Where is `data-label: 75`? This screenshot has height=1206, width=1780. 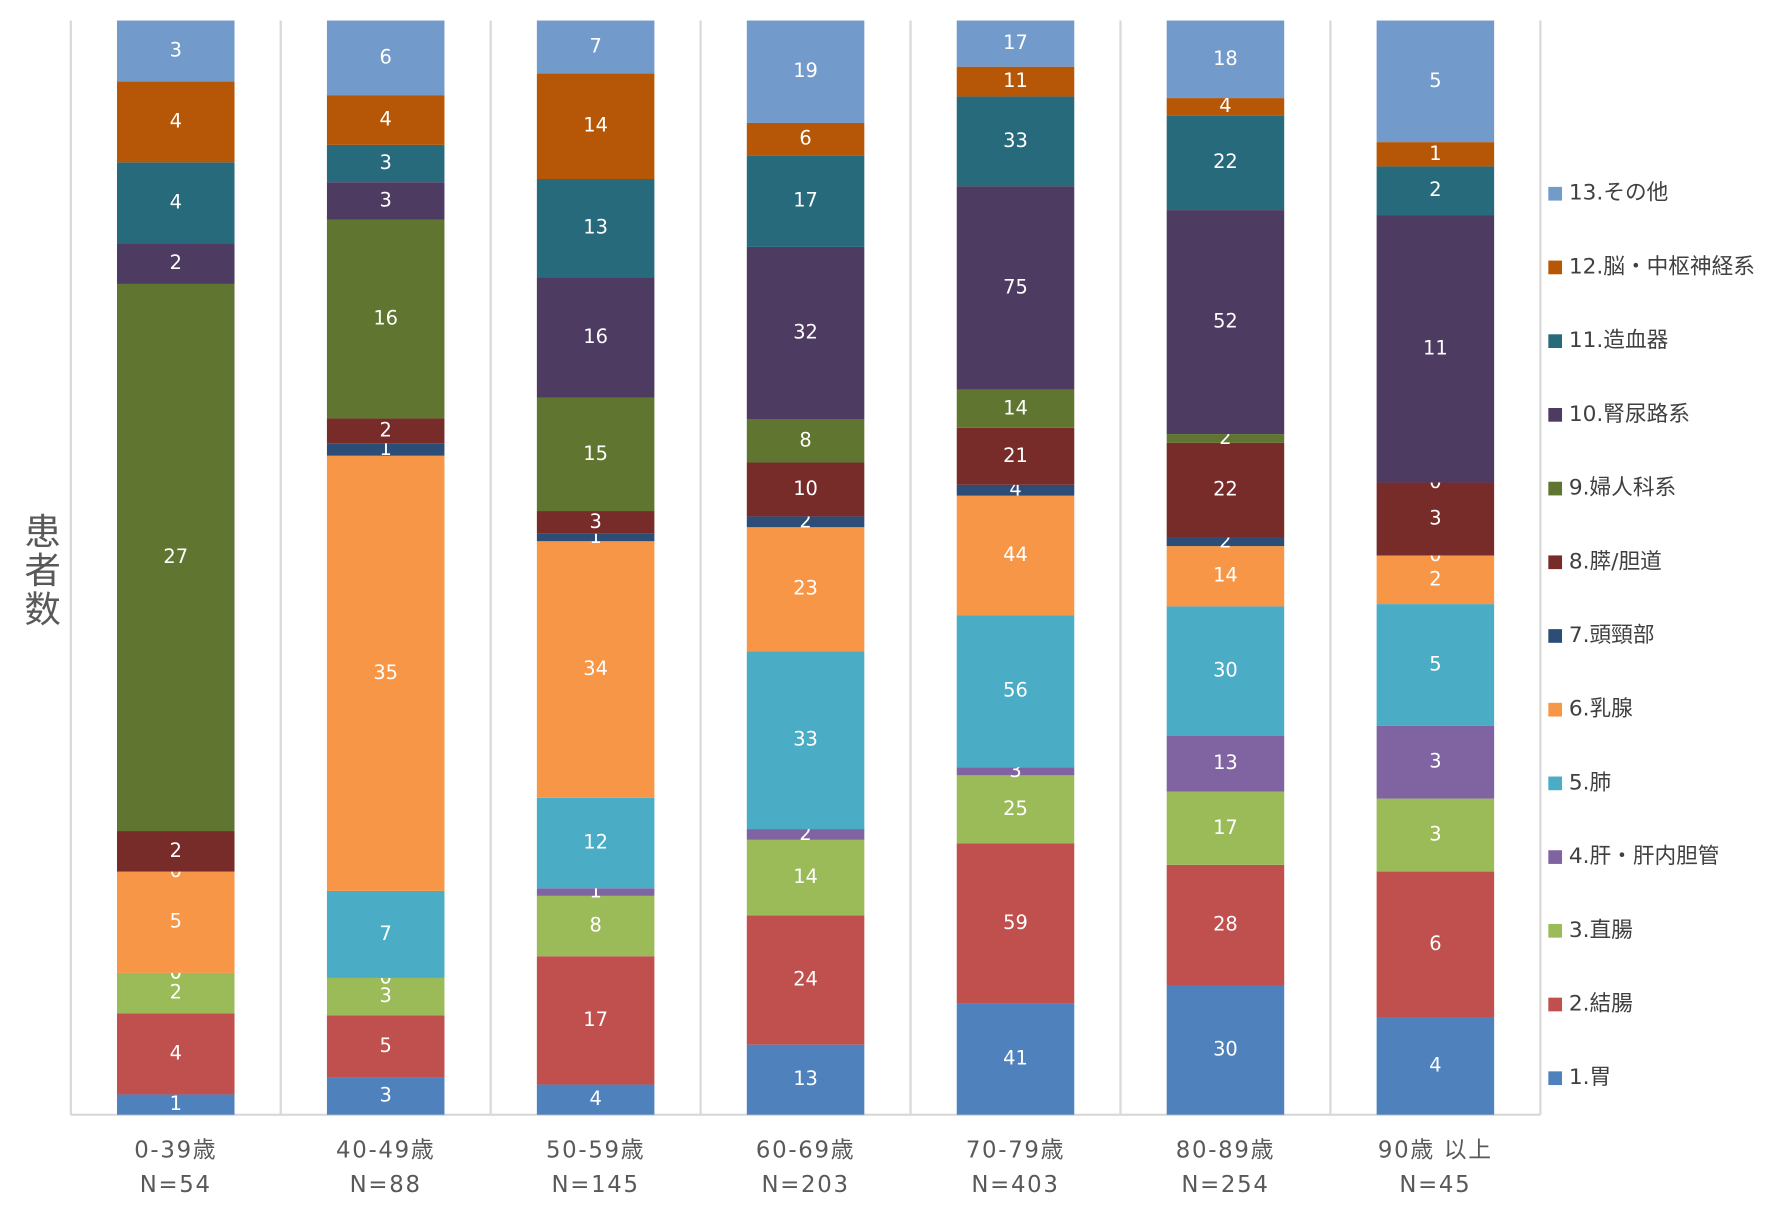 data-label: 75 is located at coordinates (1015, 286).